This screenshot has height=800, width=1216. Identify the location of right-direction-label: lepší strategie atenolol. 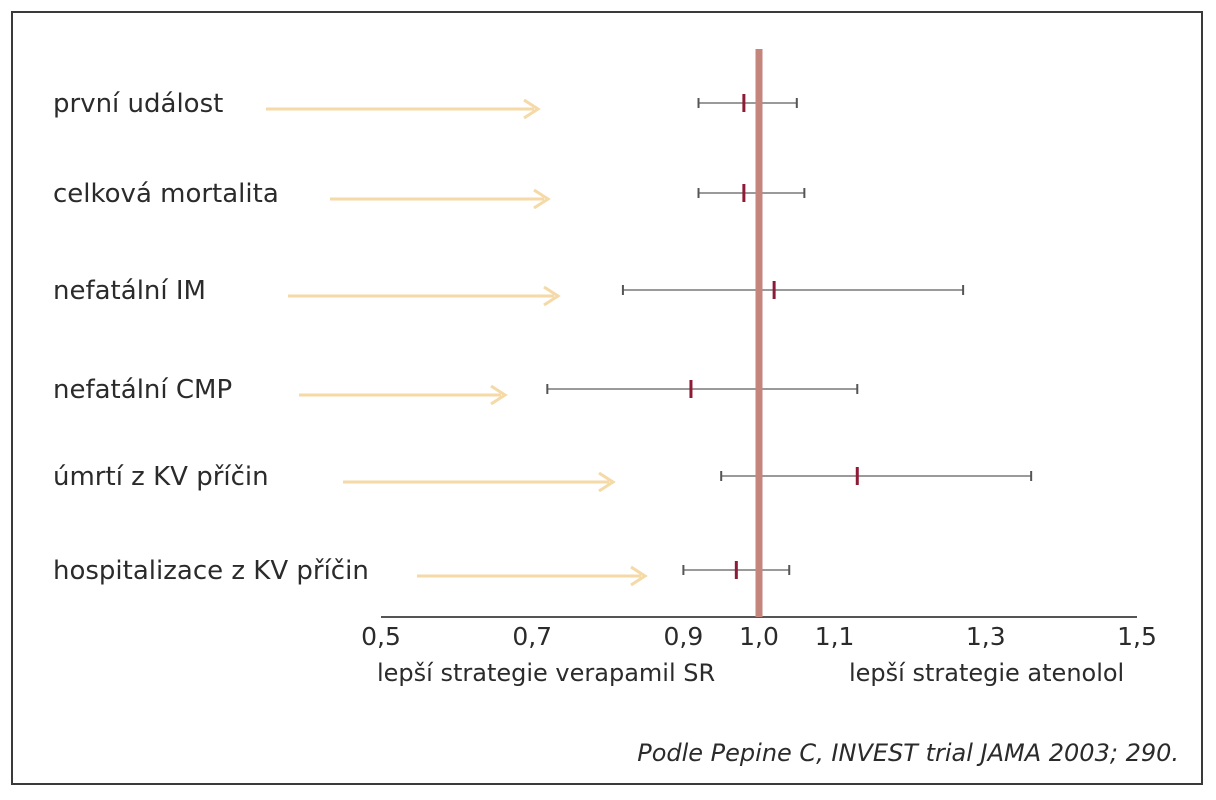
(986, 673).